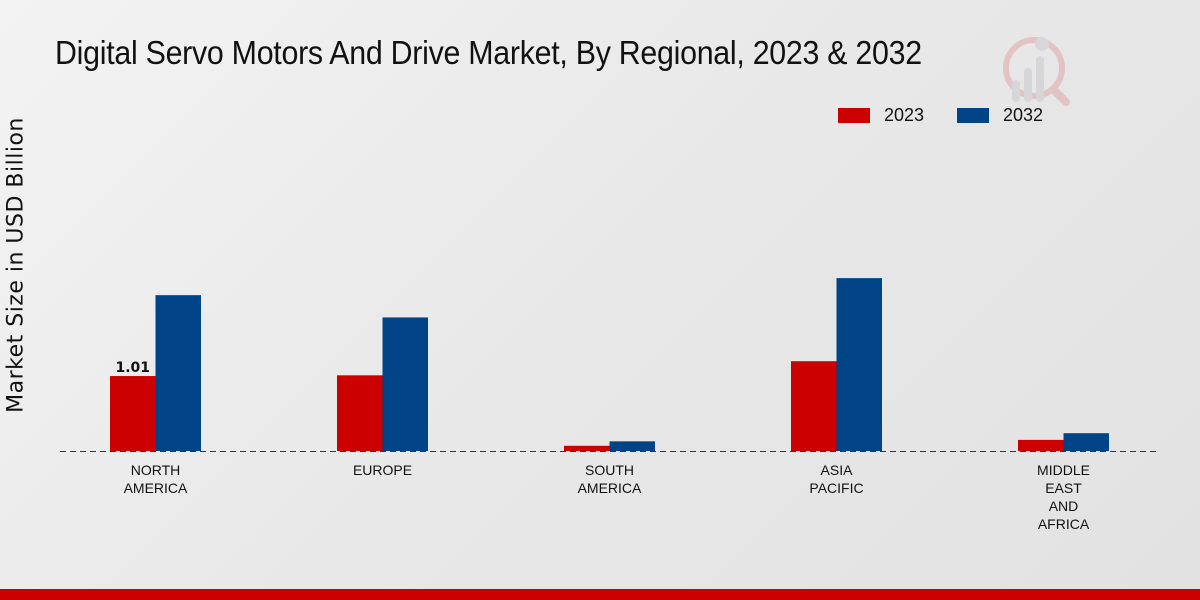 Image resolution: width=1200 pixels, height=600 pixels. Describe the element at coordinates (904, 115) in the screenshot. I see `legend-label: 2023` at that location.